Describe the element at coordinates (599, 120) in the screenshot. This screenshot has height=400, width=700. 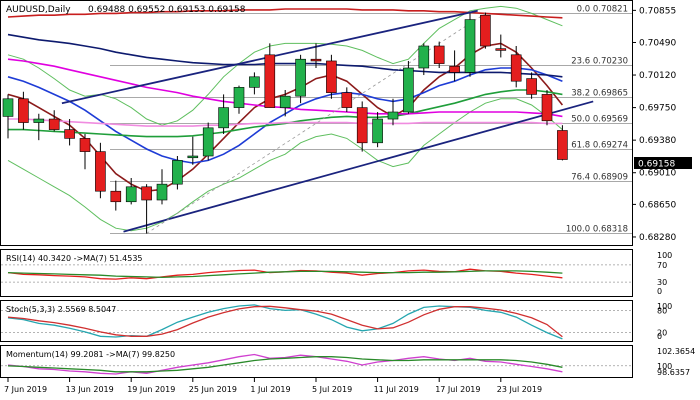
I see `fib-level-label: 50.0 0.69569` at that location.